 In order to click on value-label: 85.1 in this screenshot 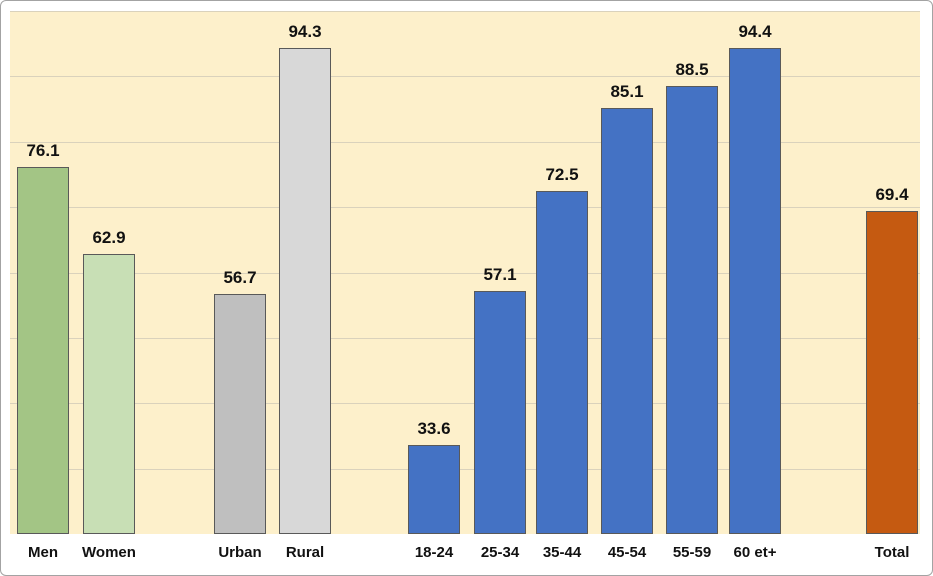, I will do `click(627, 91)`.